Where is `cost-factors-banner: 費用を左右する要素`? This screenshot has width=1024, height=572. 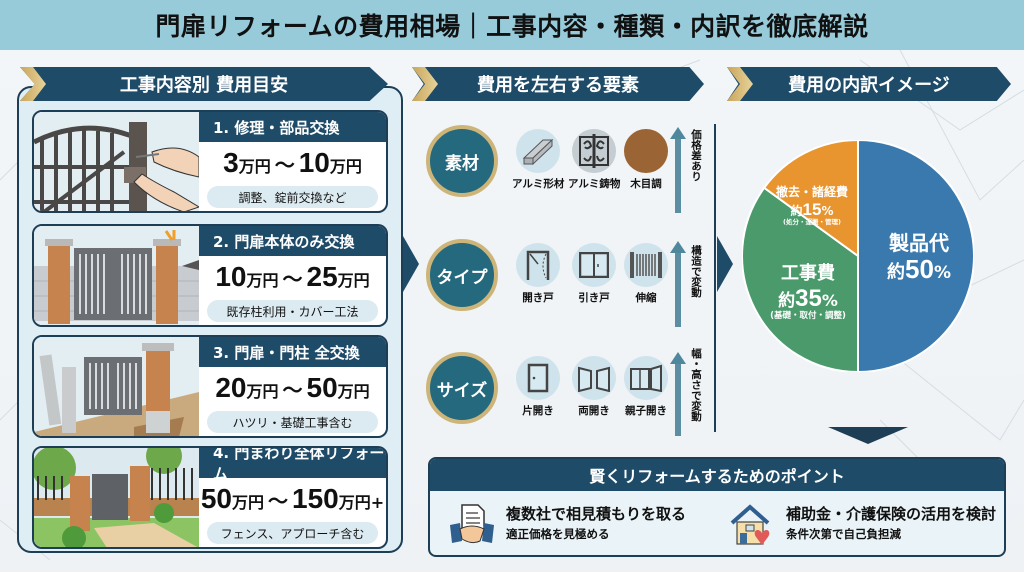 cost-factors-banner: 費用を左右する要素 is located at coordinates (558, 84).